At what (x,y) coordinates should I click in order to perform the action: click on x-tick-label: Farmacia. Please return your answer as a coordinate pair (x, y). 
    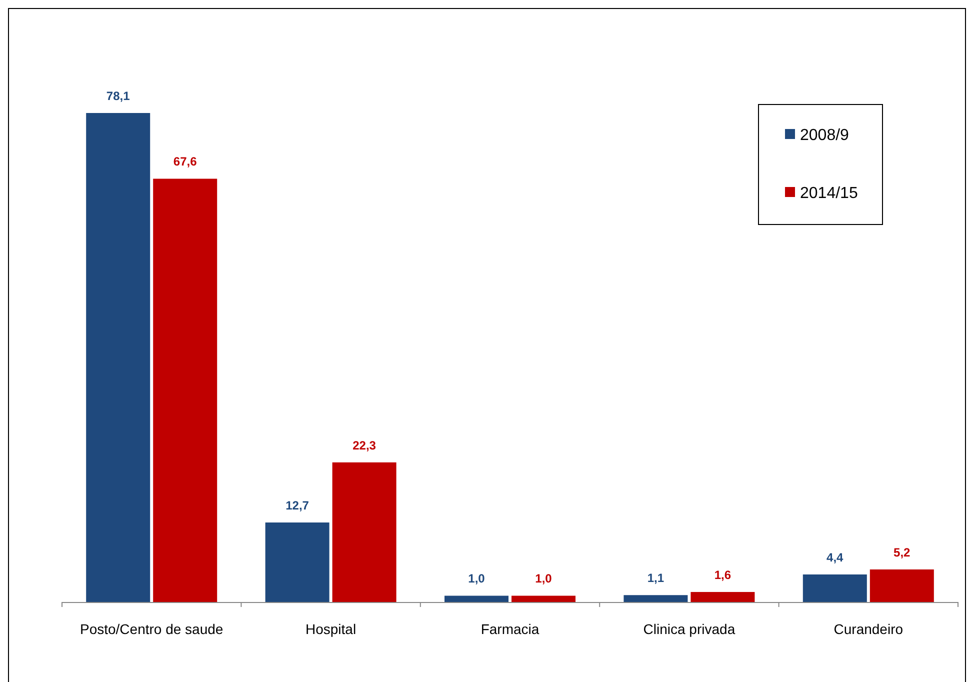
    Looking at the image, I should click on (510, 629).